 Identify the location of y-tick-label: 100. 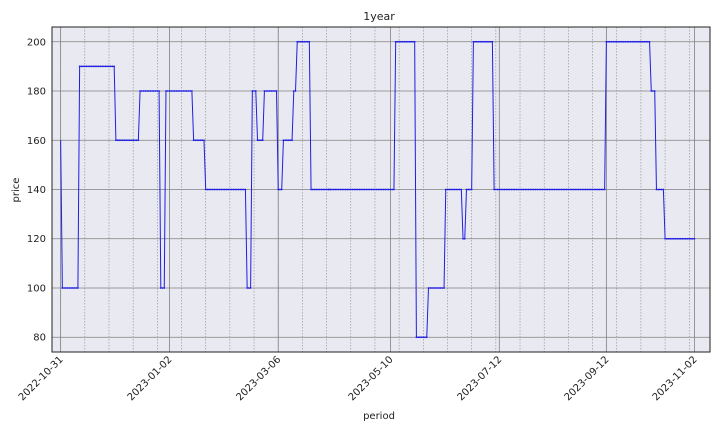
(36, 288).